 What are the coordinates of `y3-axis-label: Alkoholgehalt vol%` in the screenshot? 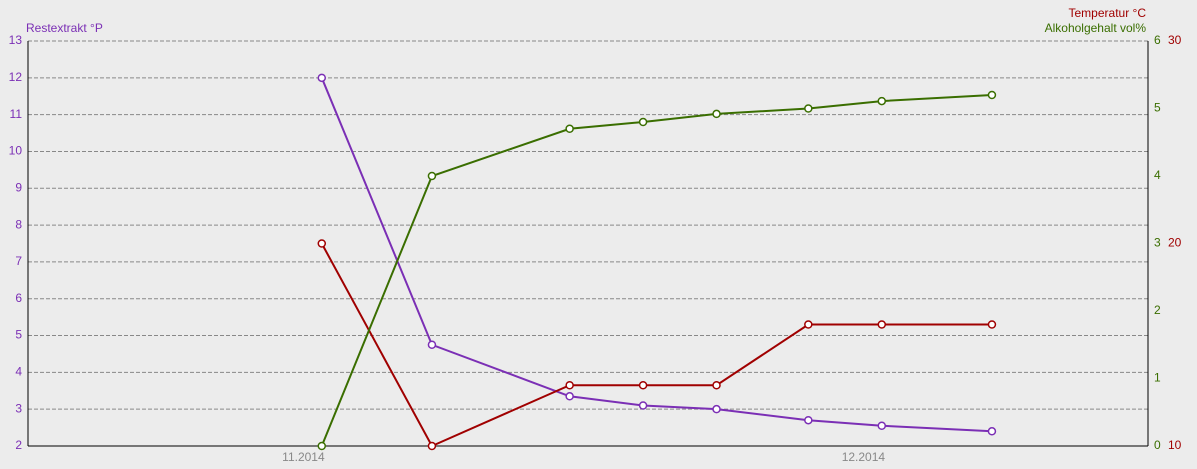 It's located at (1096, 28).